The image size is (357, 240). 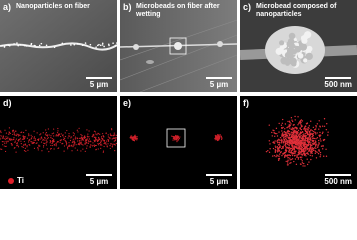 I want to click on eds-map, so click(x=58, y=142).